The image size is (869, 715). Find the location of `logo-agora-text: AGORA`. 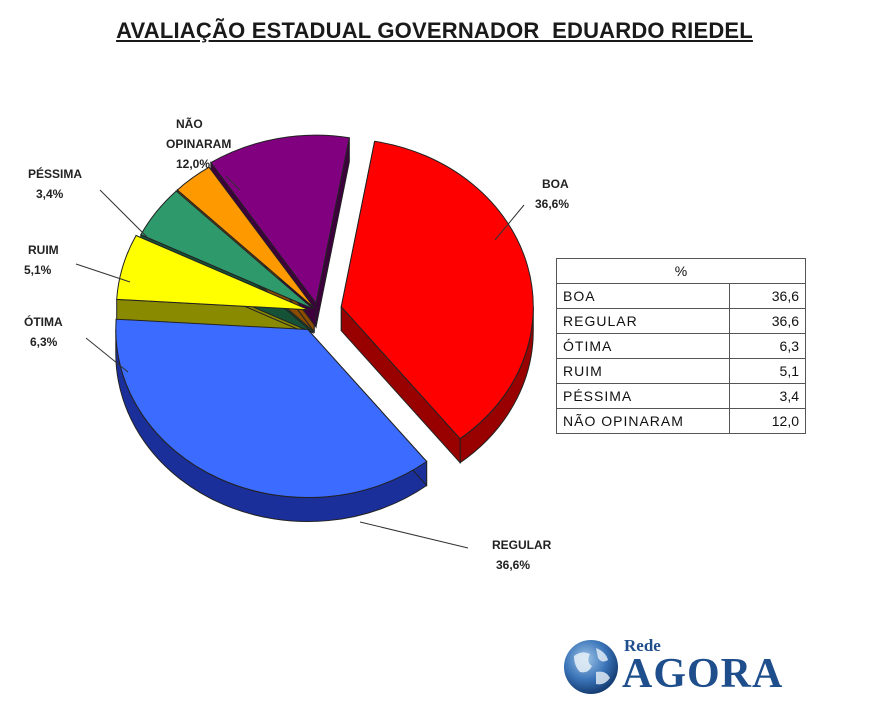

logo-agora-text: AGORA is located at coordinates (703, 674).